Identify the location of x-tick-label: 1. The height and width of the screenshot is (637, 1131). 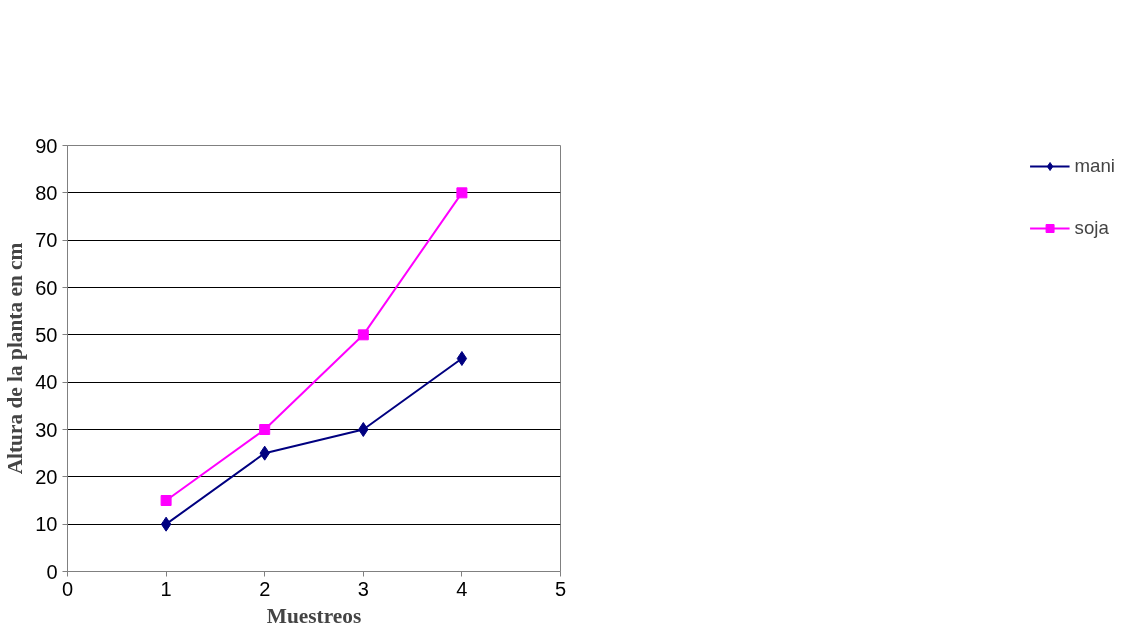
(166, 588).